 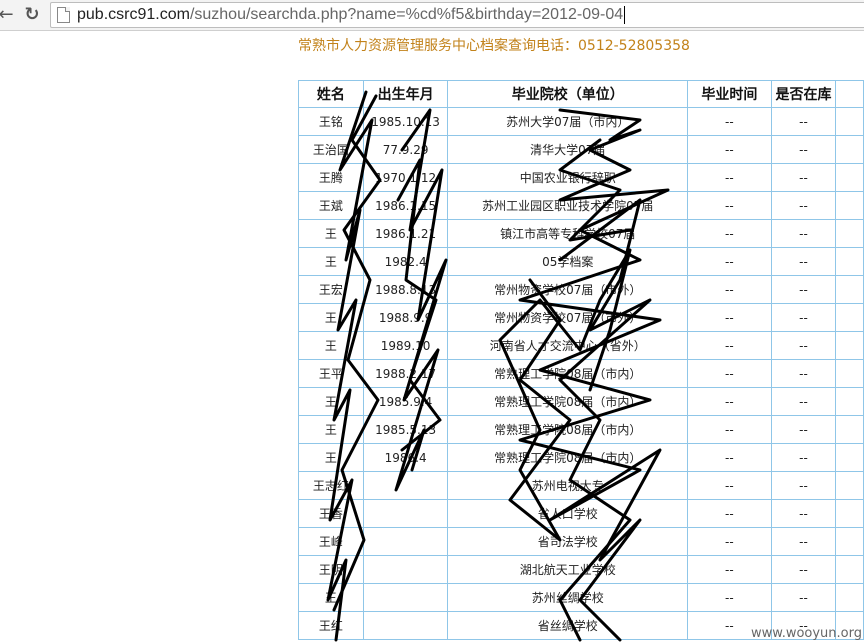 What do you see at coordinates (7, 14) in the screenshot?
I see `back-arrow-icon: ←` at bounding box center [7, 14].